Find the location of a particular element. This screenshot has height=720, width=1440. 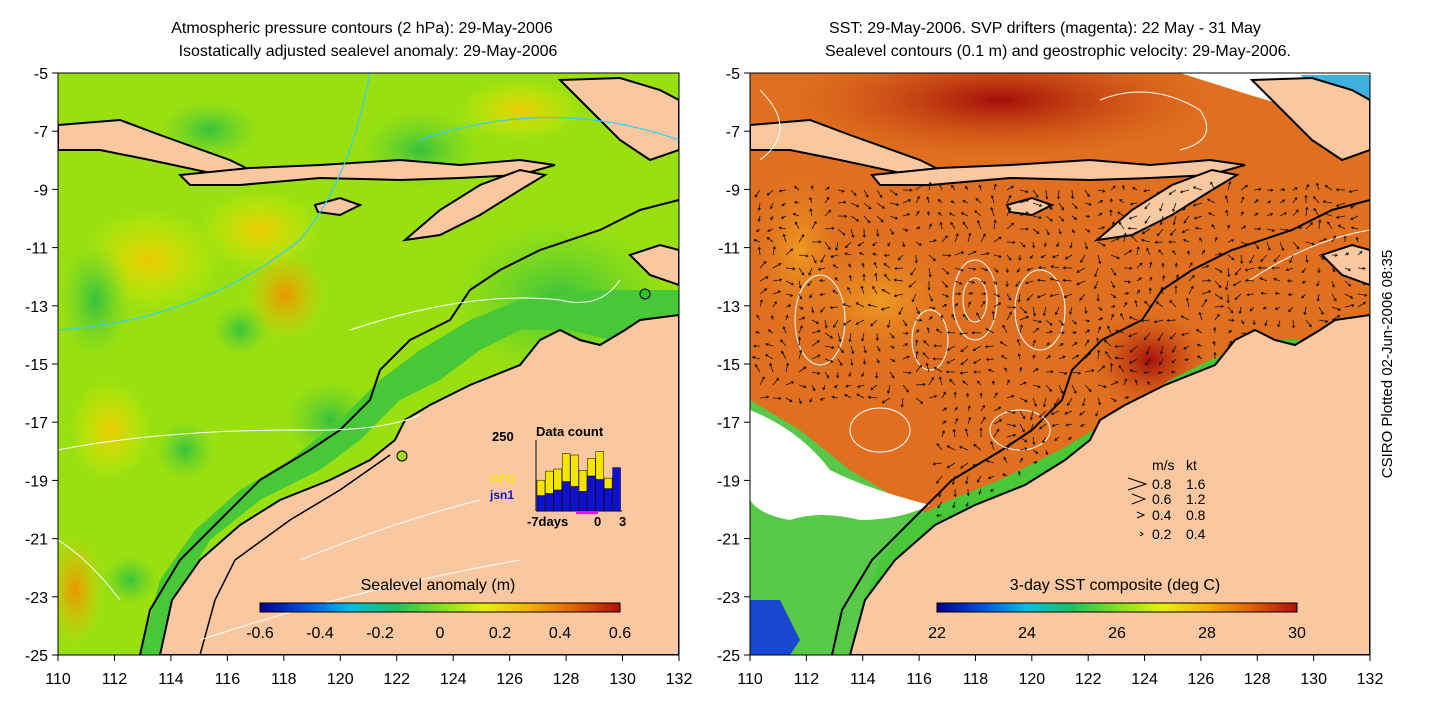

sla-low-blob is located at coordinates (240, 330).